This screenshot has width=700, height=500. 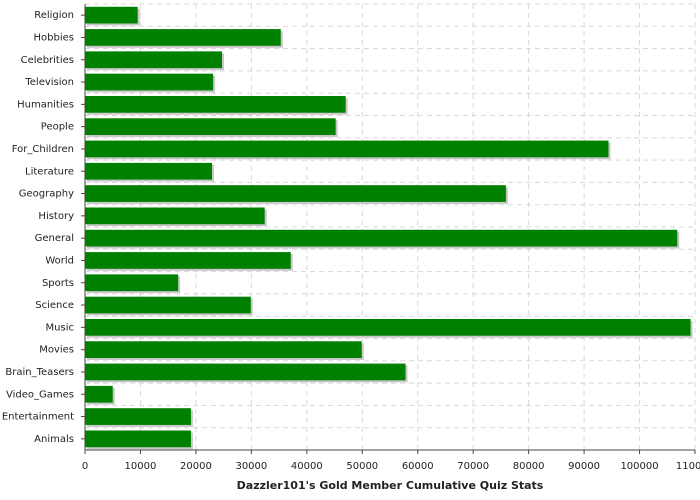 I want to click on y-tick-label: Religion, so click(x=54, y=15).